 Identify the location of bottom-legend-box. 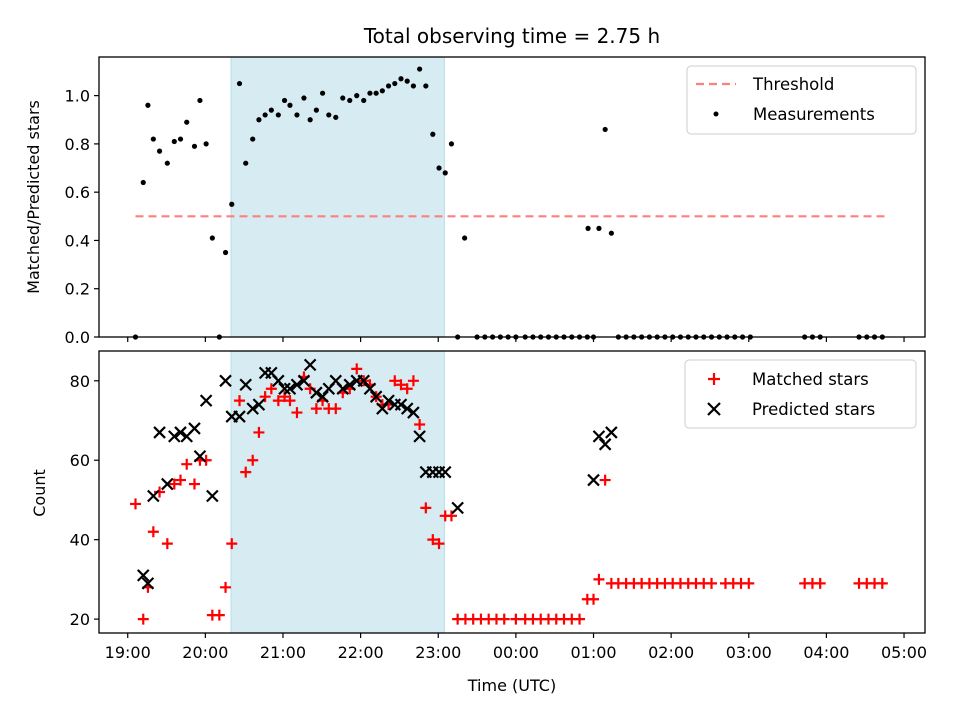
(800, 394).